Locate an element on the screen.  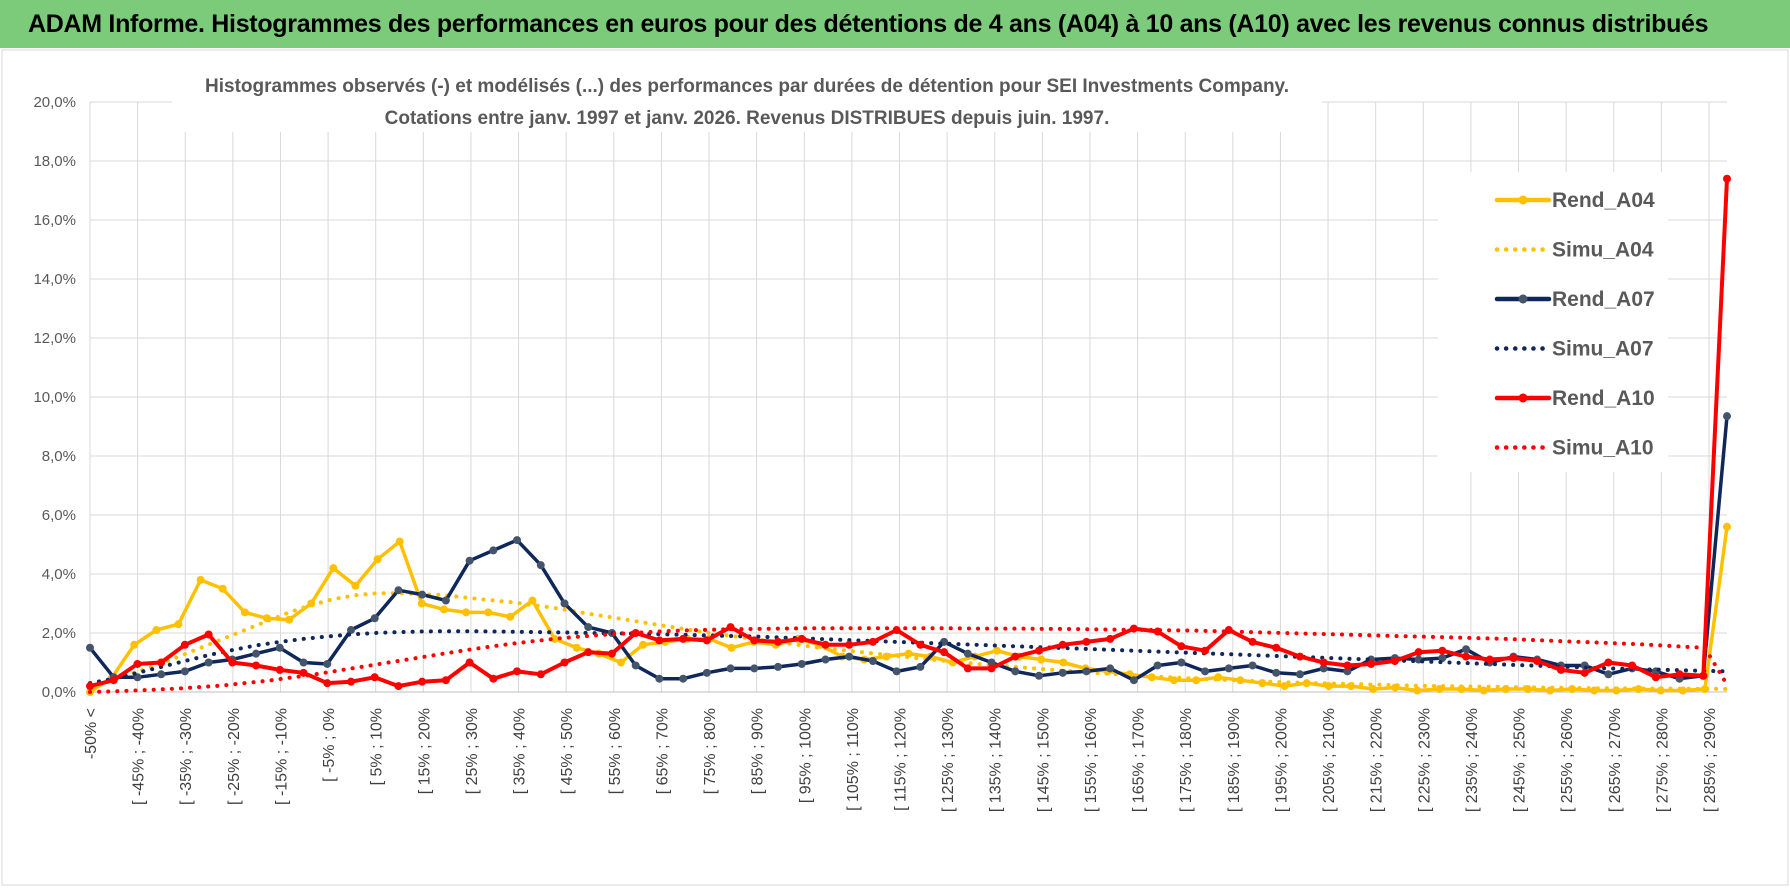
y-tick-label: 10,0% is located at coordinates (54, 397).